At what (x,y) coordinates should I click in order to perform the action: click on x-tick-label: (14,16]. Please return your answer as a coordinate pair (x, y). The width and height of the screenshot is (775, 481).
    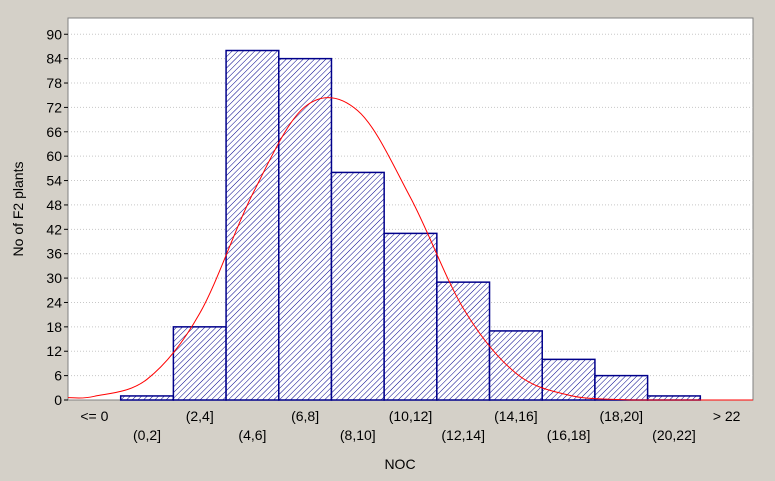
    Looking at the image, I should click on (516, 416).